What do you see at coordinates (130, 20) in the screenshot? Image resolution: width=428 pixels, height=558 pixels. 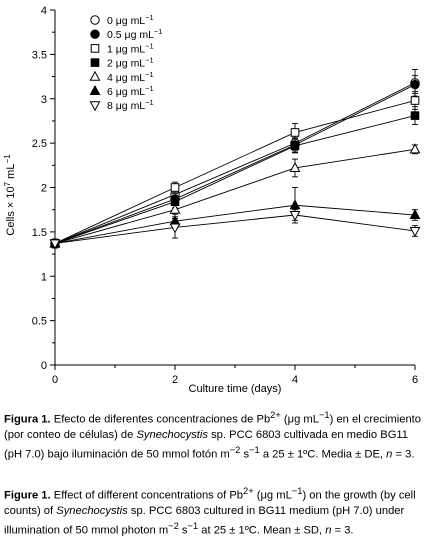 I see `legend-label: 0 μg mL−1` at bounding box center [130, 20].